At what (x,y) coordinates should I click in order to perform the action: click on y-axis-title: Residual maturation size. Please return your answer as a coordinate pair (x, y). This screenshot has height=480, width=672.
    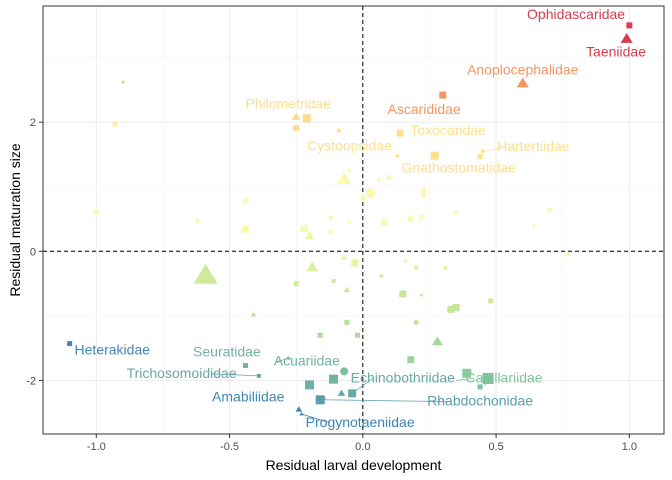
    Looking at the image, I should click on (15, 220).